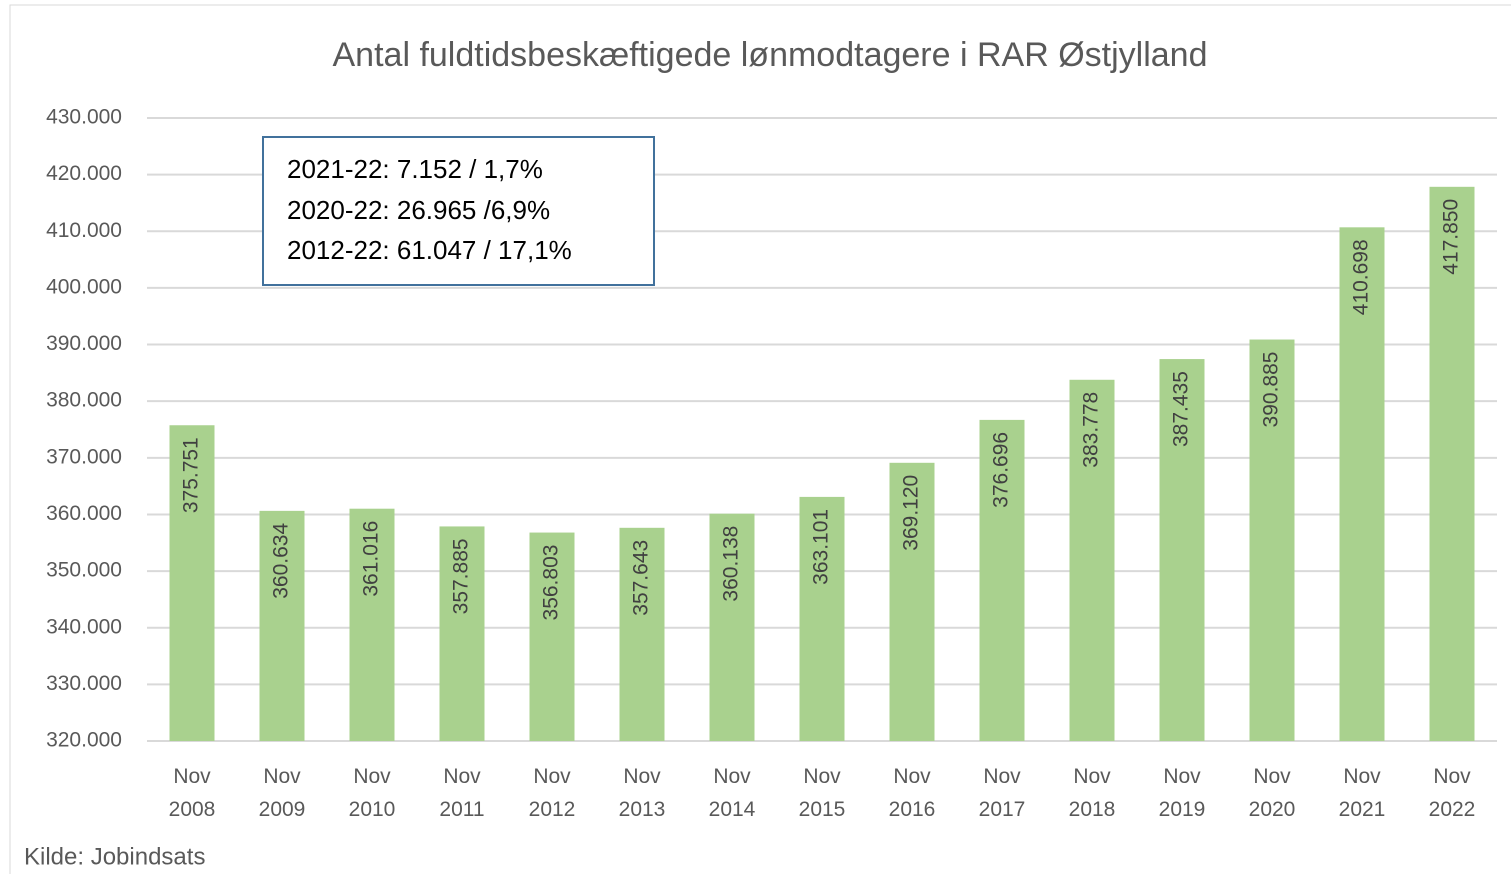 This screenshot has width=1511, height=874. I want to click on value-label: 390.885, so click(1271, 390).